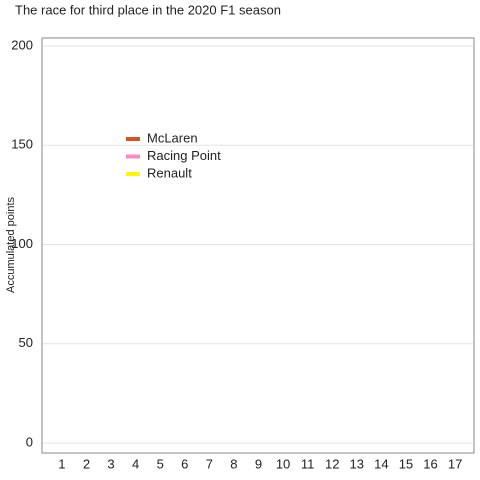 The height and width of the screenshot is (480, 480). What do you see at coordinates (86, 463) in the screenshot?
I see `x-tick-label: 2` at bounding box center [86, 463].